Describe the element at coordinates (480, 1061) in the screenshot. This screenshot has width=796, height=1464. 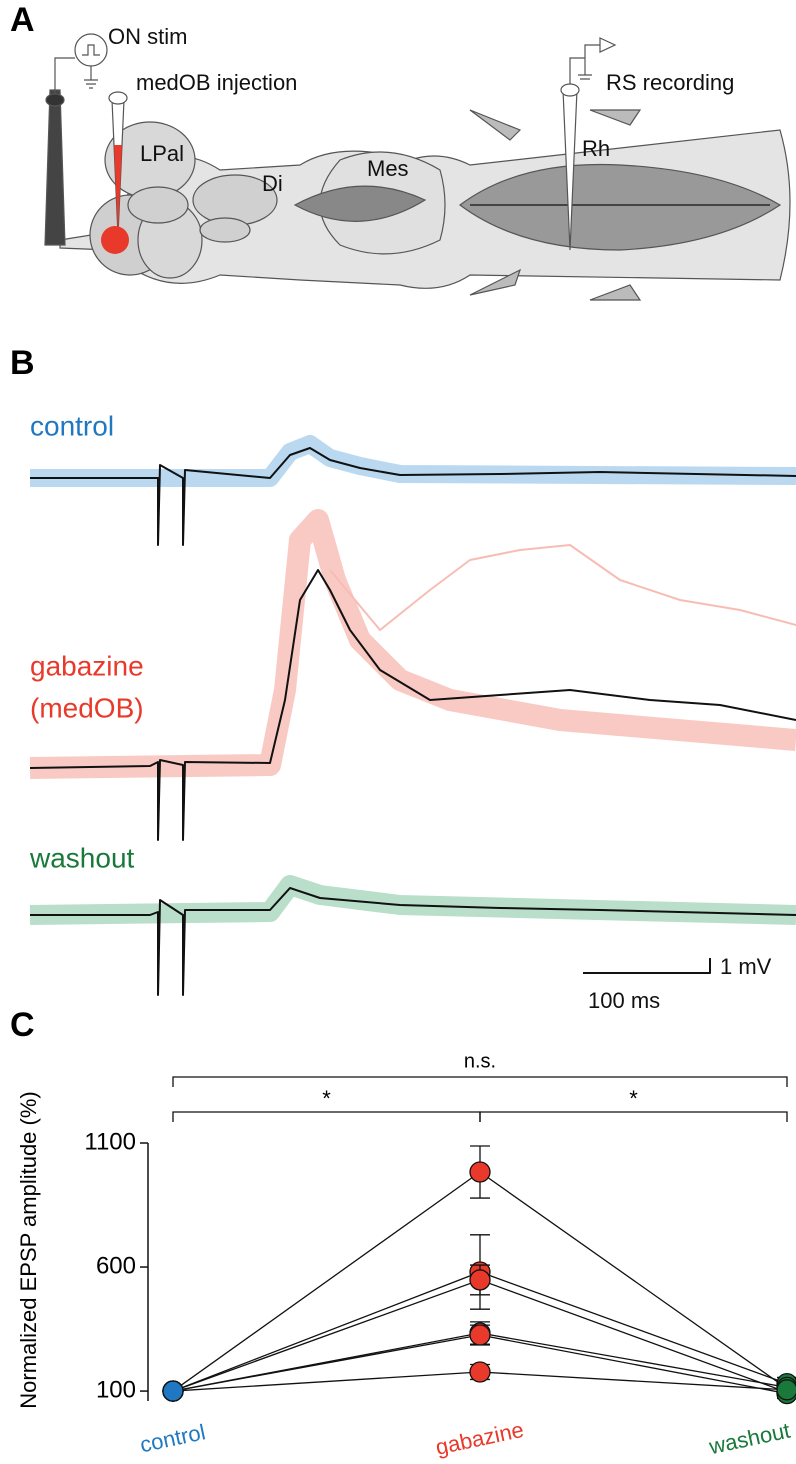
I see `annotation: n.s.` at that location.